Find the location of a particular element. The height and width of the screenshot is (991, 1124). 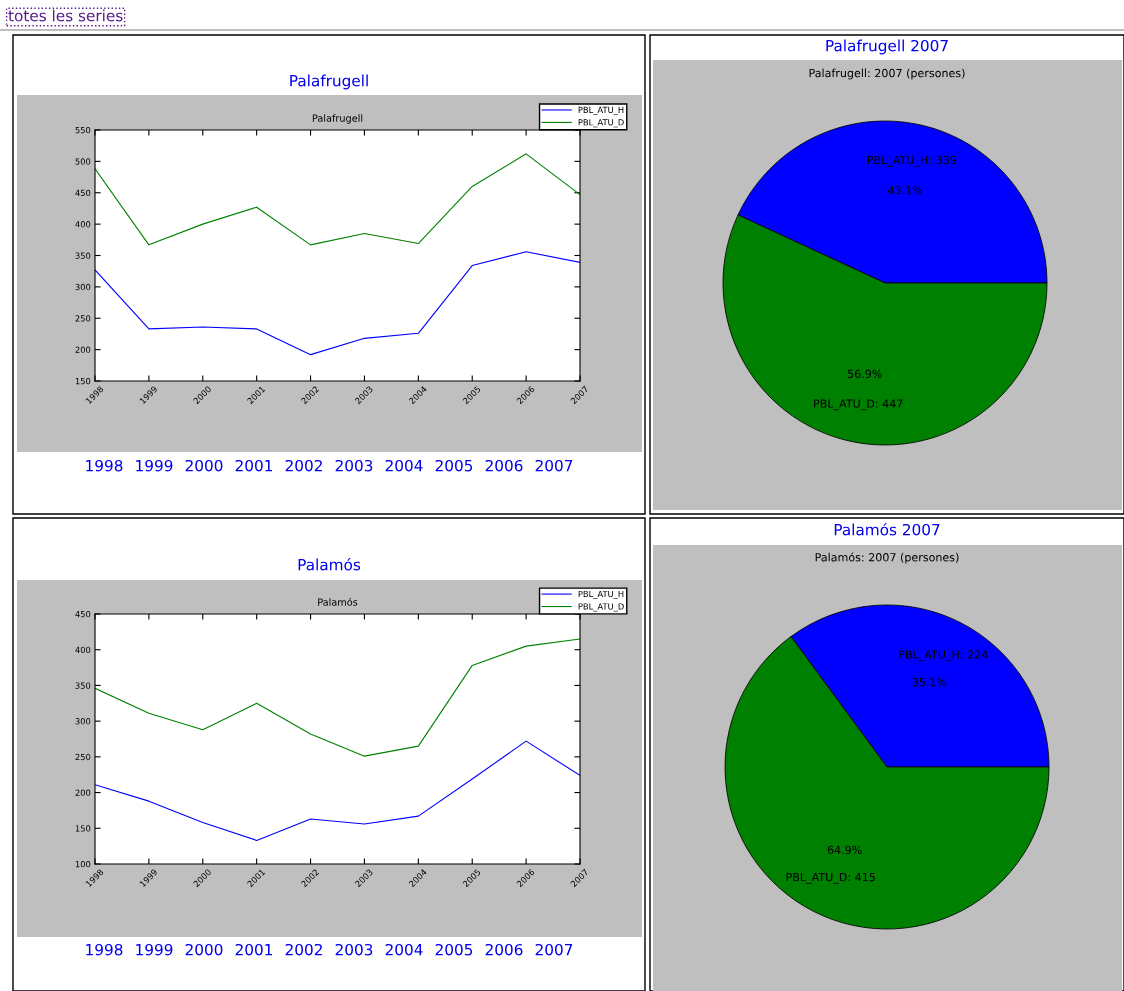

slice-label: PBL_ATU_H: 339 is located at coordinates (912, 161).